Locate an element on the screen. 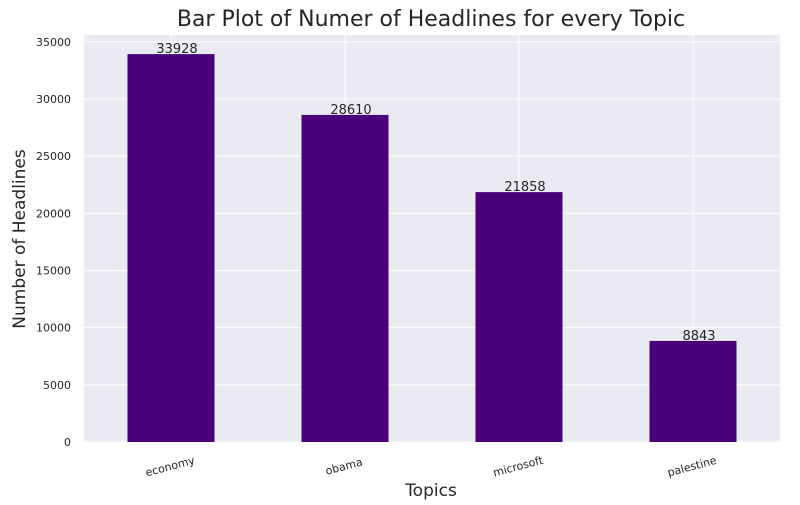  data-label-economy: 33928 is located at coordinates (176, 49).